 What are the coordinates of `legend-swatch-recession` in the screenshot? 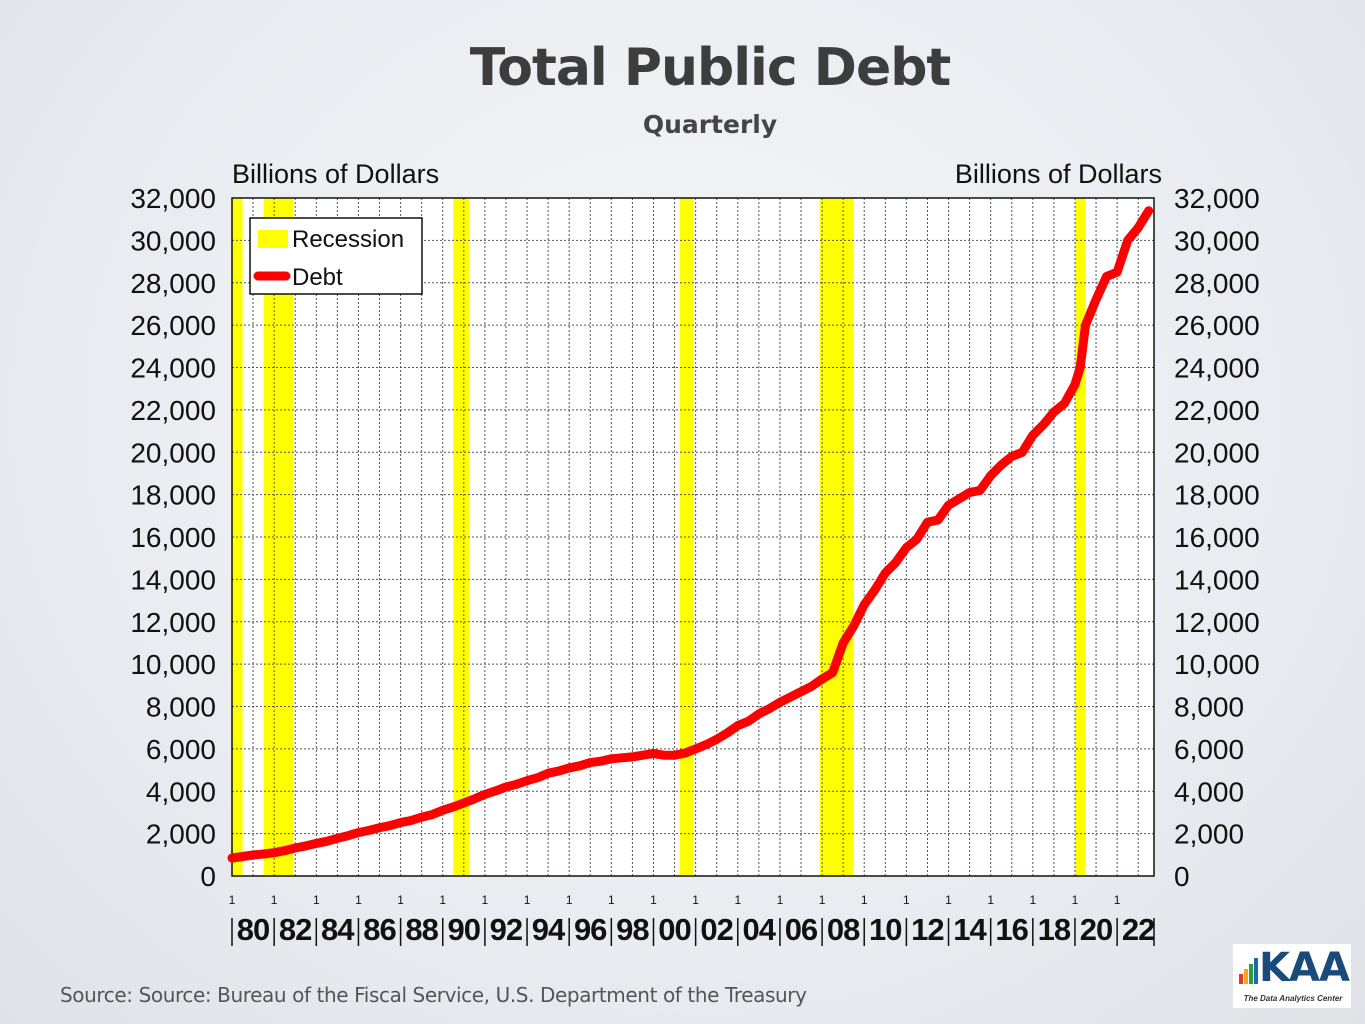 It's located at (273, 239).